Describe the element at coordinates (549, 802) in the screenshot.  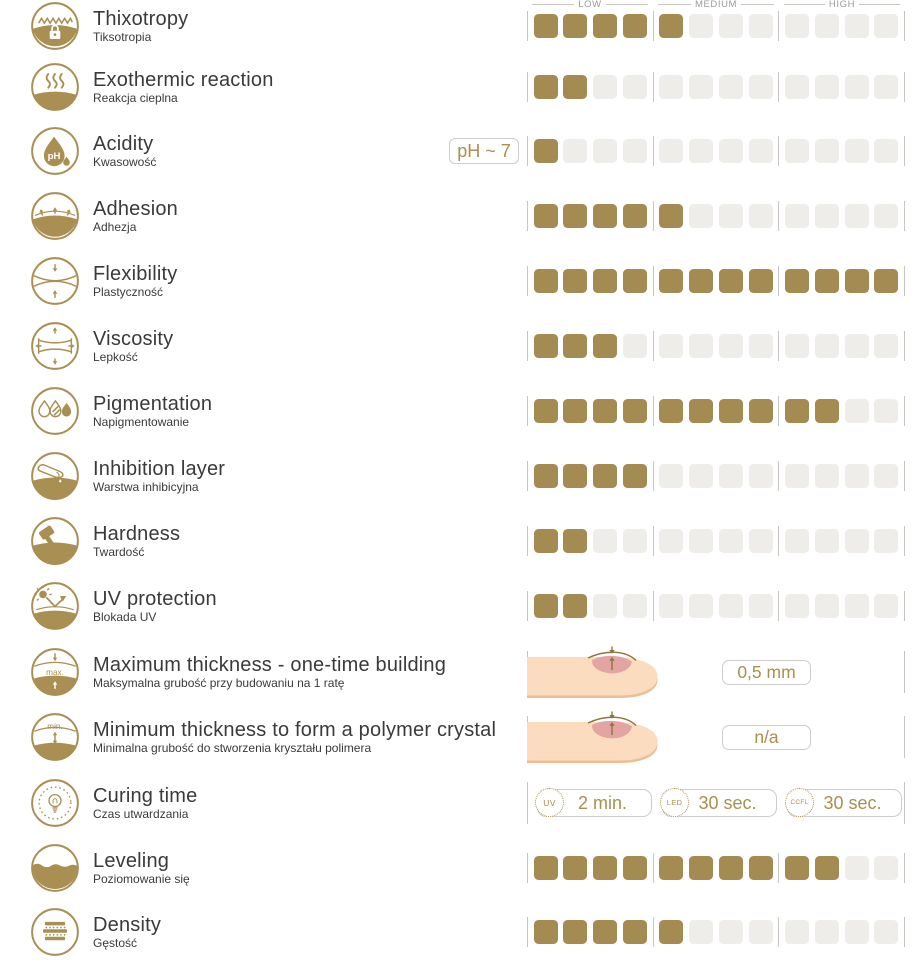
I see `uv-lamp-icon: UV` at that location.